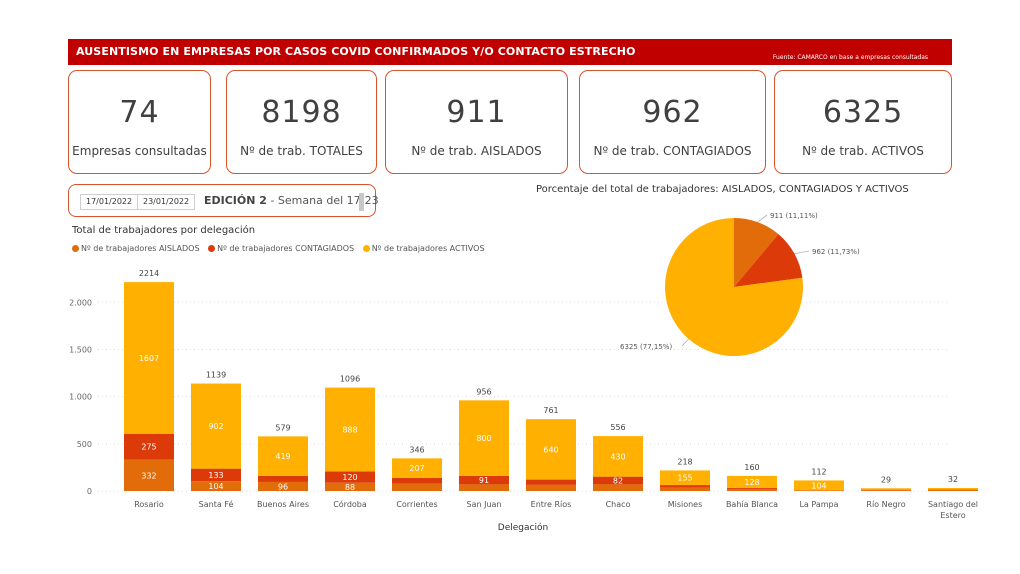 This screenshot has width=1020, height=574. Describe the element at coordinates (818, 471) in the screenshot. I see `total-label: 112` at that location.